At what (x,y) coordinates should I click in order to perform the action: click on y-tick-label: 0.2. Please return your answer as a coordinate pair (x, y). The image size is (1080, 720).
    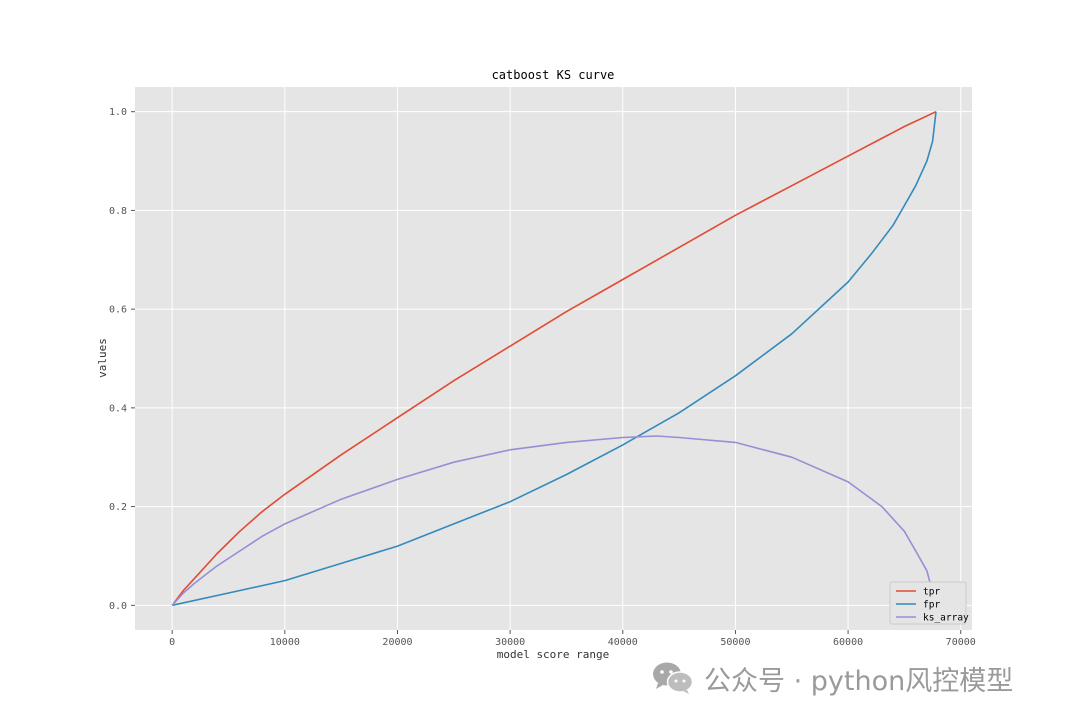
    Looking at the image, I should click on (118, 507).